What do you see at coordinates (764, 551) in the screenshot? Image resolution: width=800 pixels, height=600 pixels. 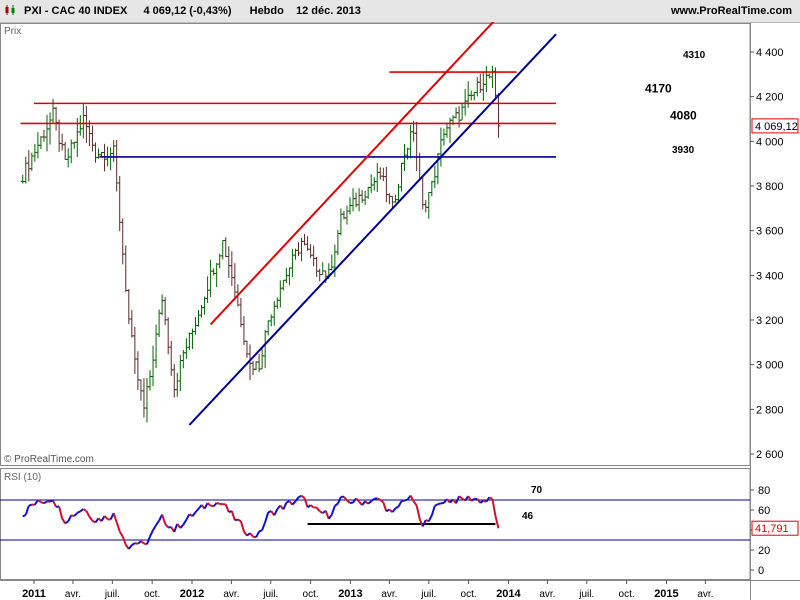 I see `rsi-y-tick-label: 20` at bounding box center [764, 551].